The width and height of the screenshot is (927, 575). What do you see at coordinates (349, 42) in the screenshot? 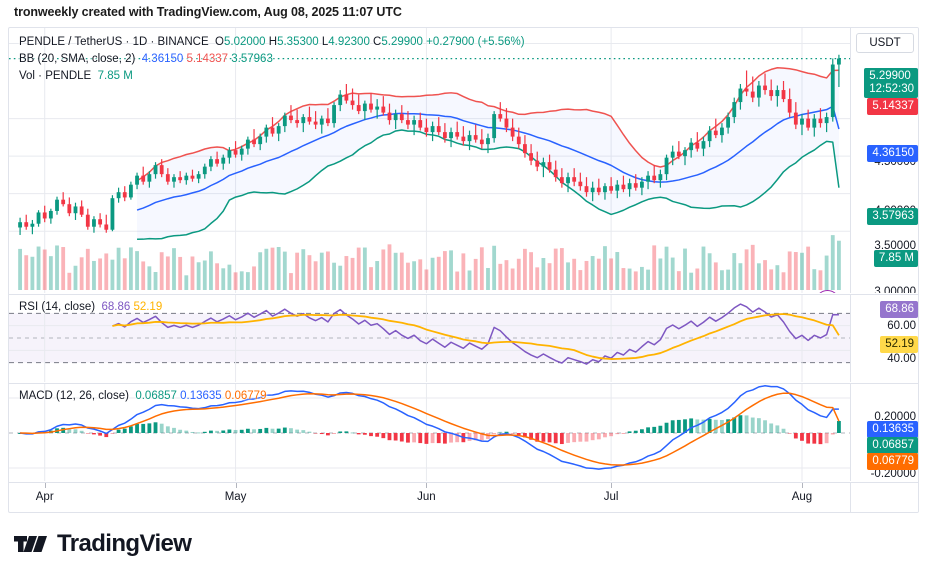
I see `legend-low-value: 4.92300` at bounding box center [349, 42].